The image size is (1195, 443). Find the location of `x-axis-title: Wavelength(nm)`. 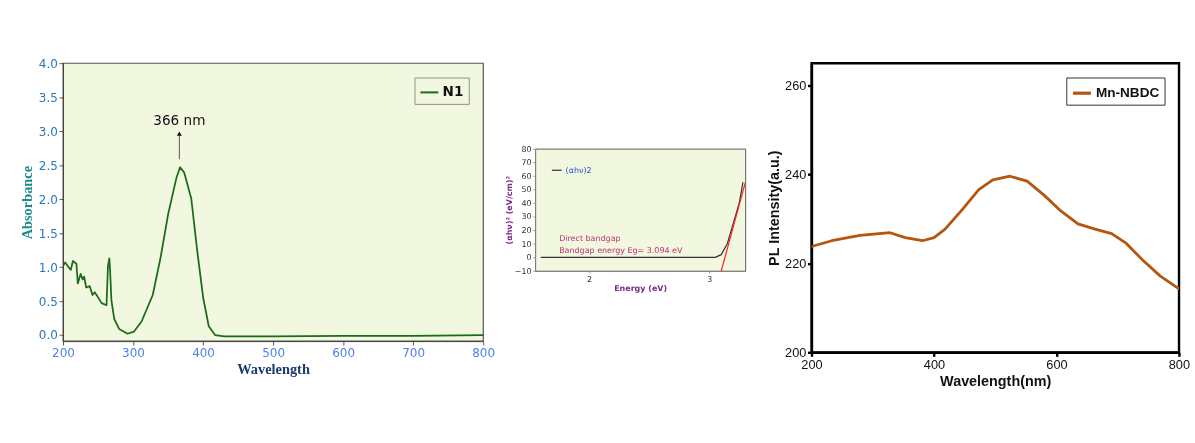

x-axis-title: Wavelength(nm) is located at coordinates (996, 380).